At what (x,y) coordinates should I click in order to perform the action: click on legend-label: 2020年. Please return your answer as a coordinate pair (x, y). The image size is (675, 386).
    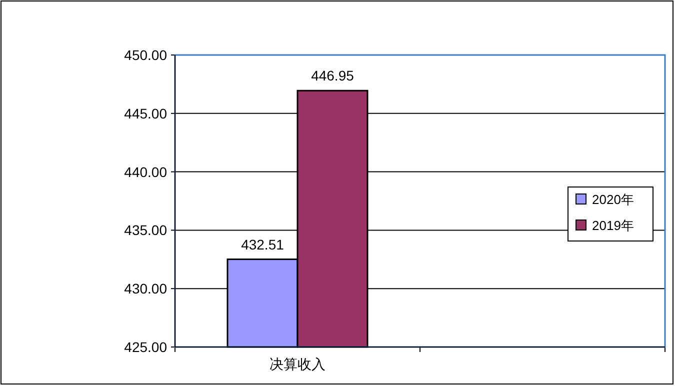
    Looking at the image, I should click on (613, 199).